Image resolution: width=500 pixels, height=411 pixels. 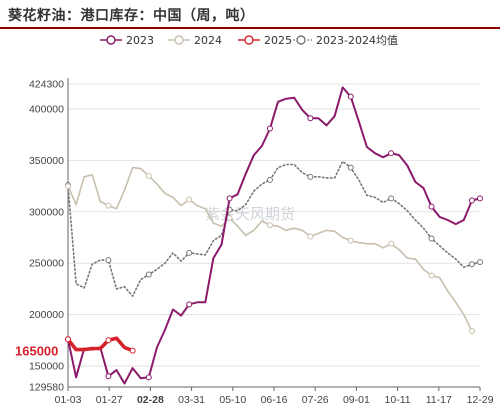 What do you see at coordinates (191, 400) in the screenshot?
I see `x-tick-label: 03-31` at bounding box center [191, 400].